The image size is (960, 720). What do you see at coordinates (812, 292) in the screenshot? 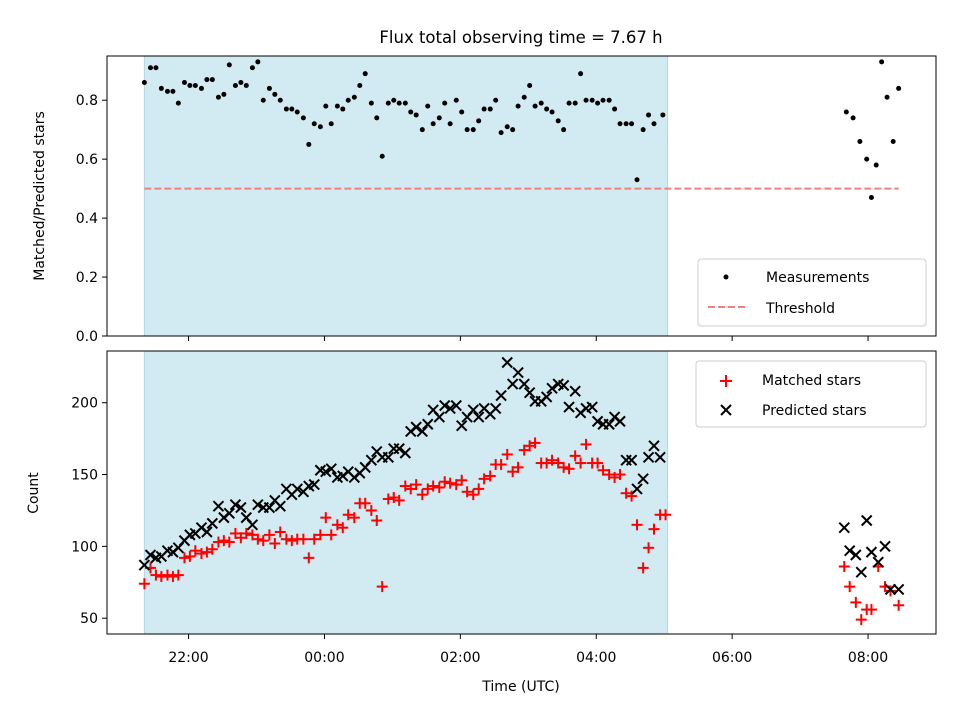
I see `top-legend: Measurements Threshold` at bounding box center [812, 292].